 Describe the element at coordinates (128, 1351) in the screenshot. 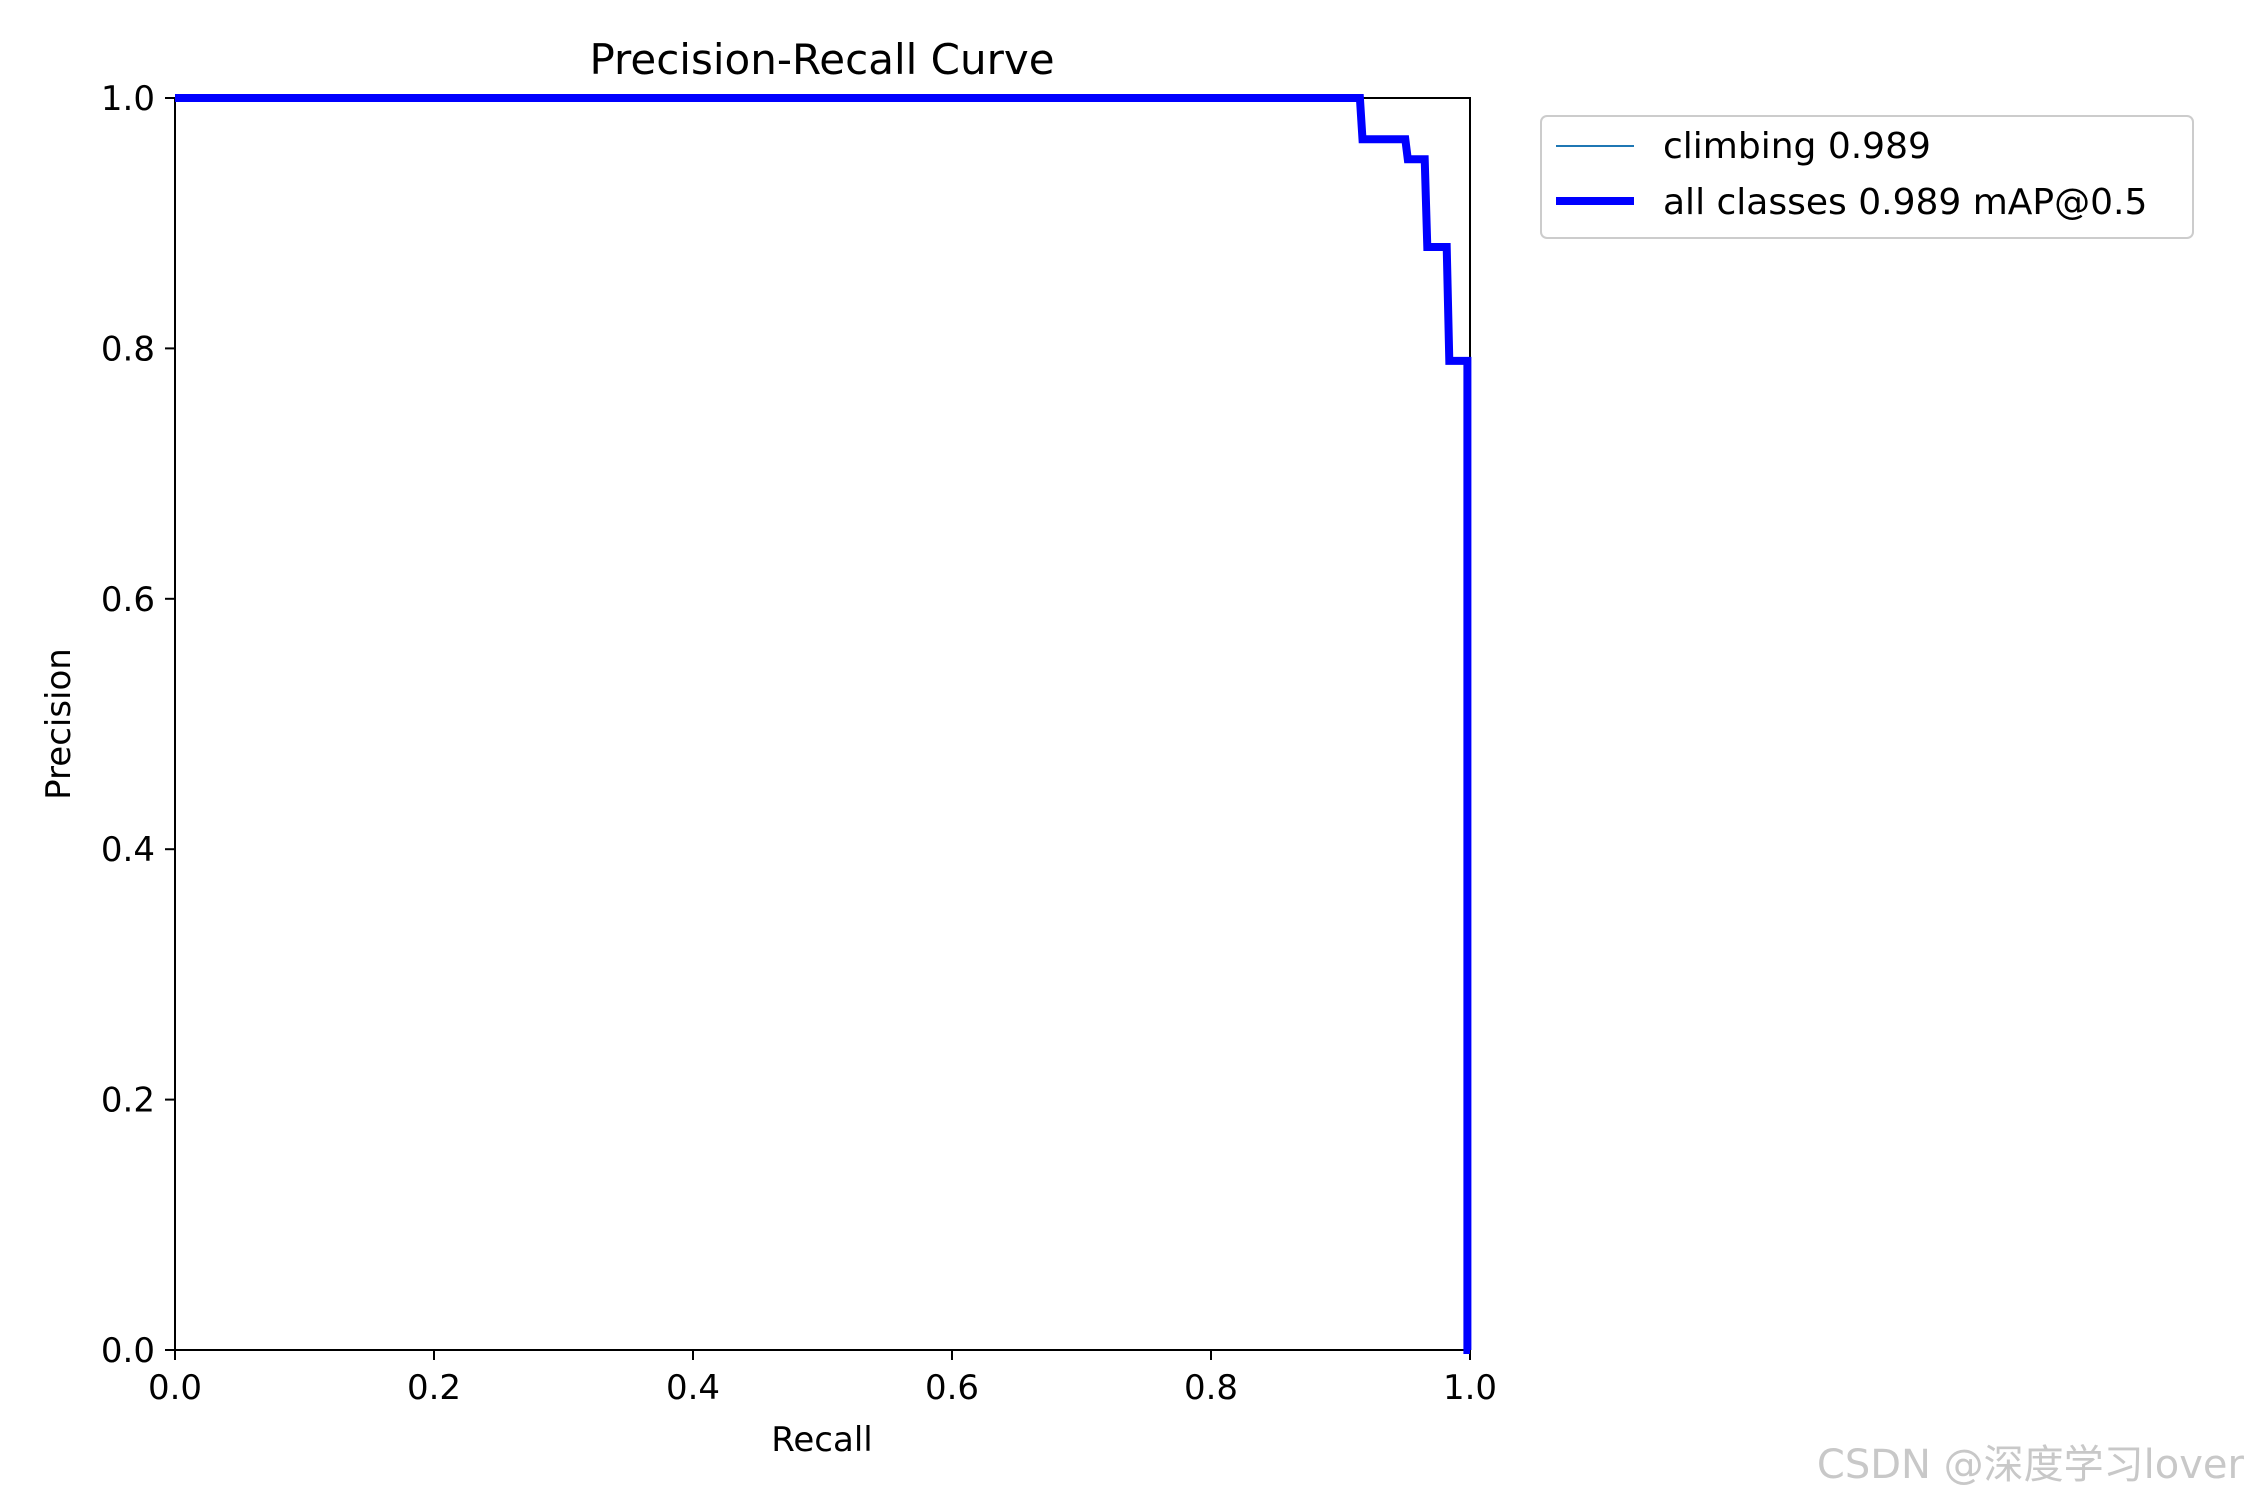

I see `y-tick-label: 0.0` at that location.